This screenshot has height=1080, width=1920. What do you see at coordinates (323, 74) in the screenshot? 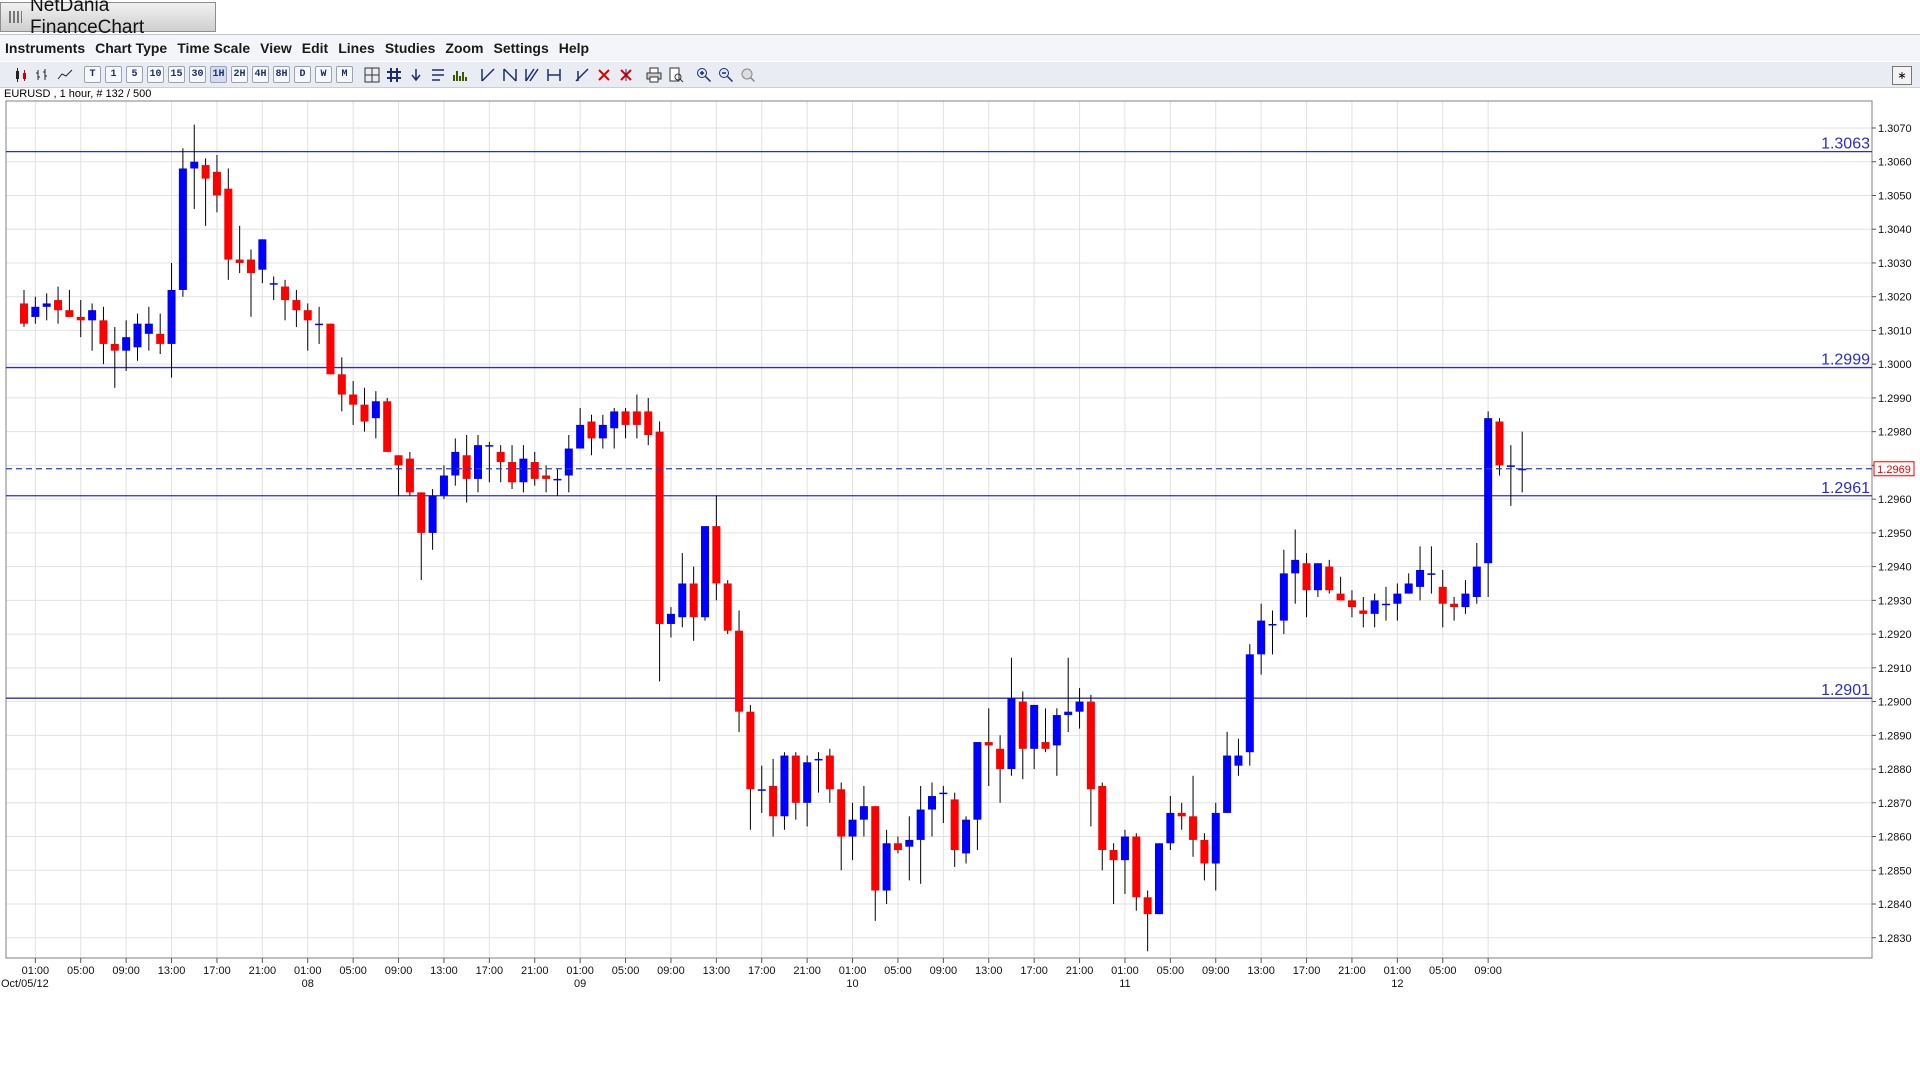
I see `timeframe-week-button: W` at bounding box center [323, 74].